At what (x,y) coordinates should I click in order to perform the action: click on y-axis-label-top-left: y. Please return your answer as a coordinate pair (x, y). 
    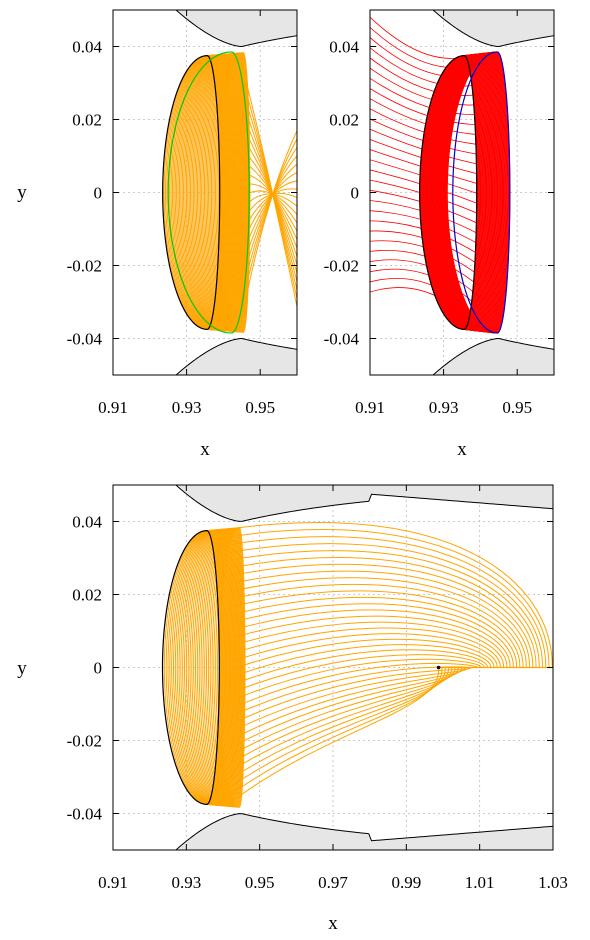
    Looking at the image, I should click on (22, 192).